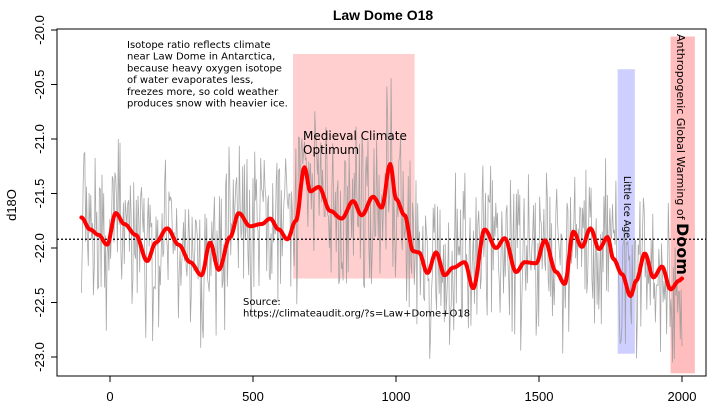 The width and height of the screenshot is (720, 420). What do you see at coordinates (203, 92) in the screenshot?
I see `description-line: freezes more, so cold weather` at bounding box center [203, 92].